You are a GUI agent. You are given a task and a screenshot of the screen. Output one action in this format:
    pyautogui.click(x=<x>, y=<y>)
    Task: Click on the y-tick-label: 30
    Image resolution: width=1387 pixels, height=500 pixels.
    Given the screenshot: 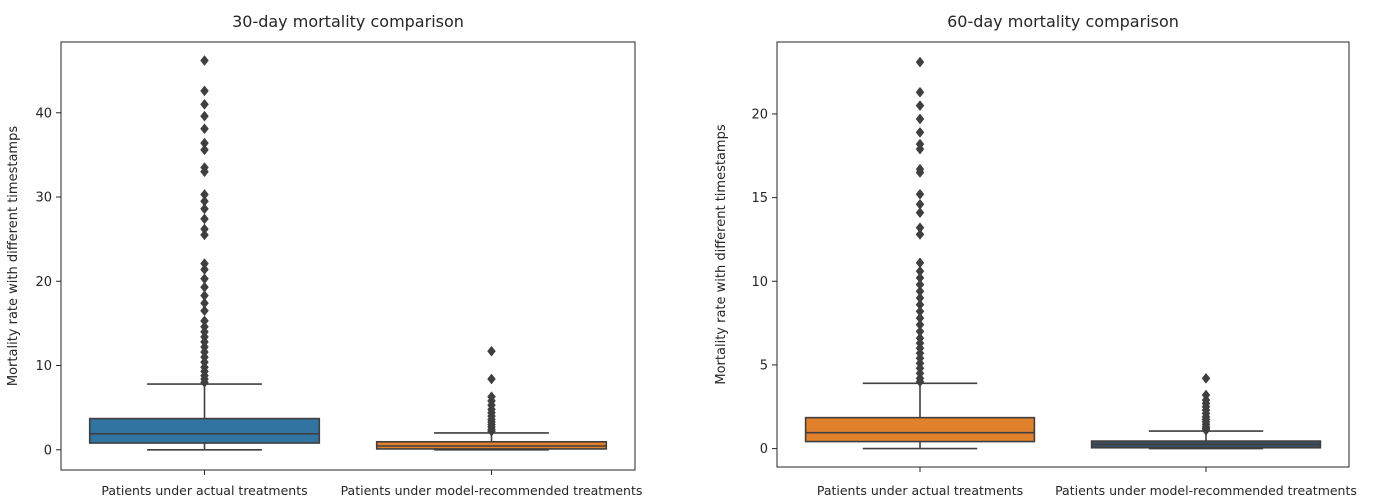 What is the action you would take?
    pyautogui.click(x=43, y=198)
    